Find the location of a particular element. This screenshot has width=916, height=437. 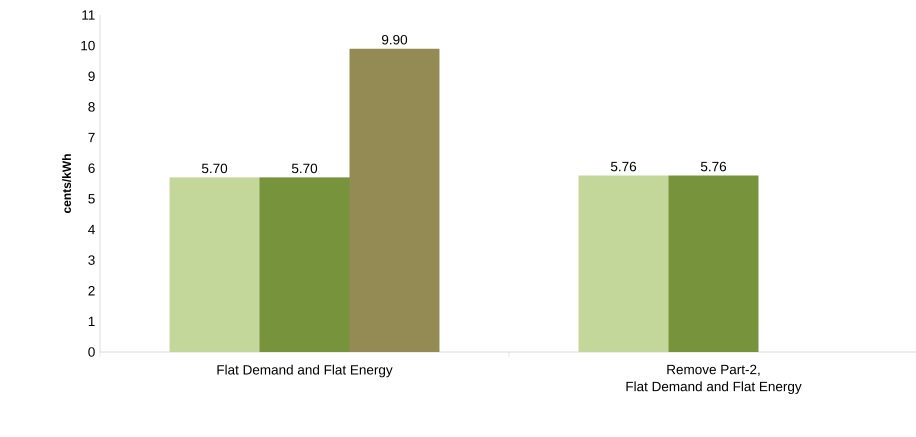

y-tick-label: 4 is located at coordinates (91, 229).